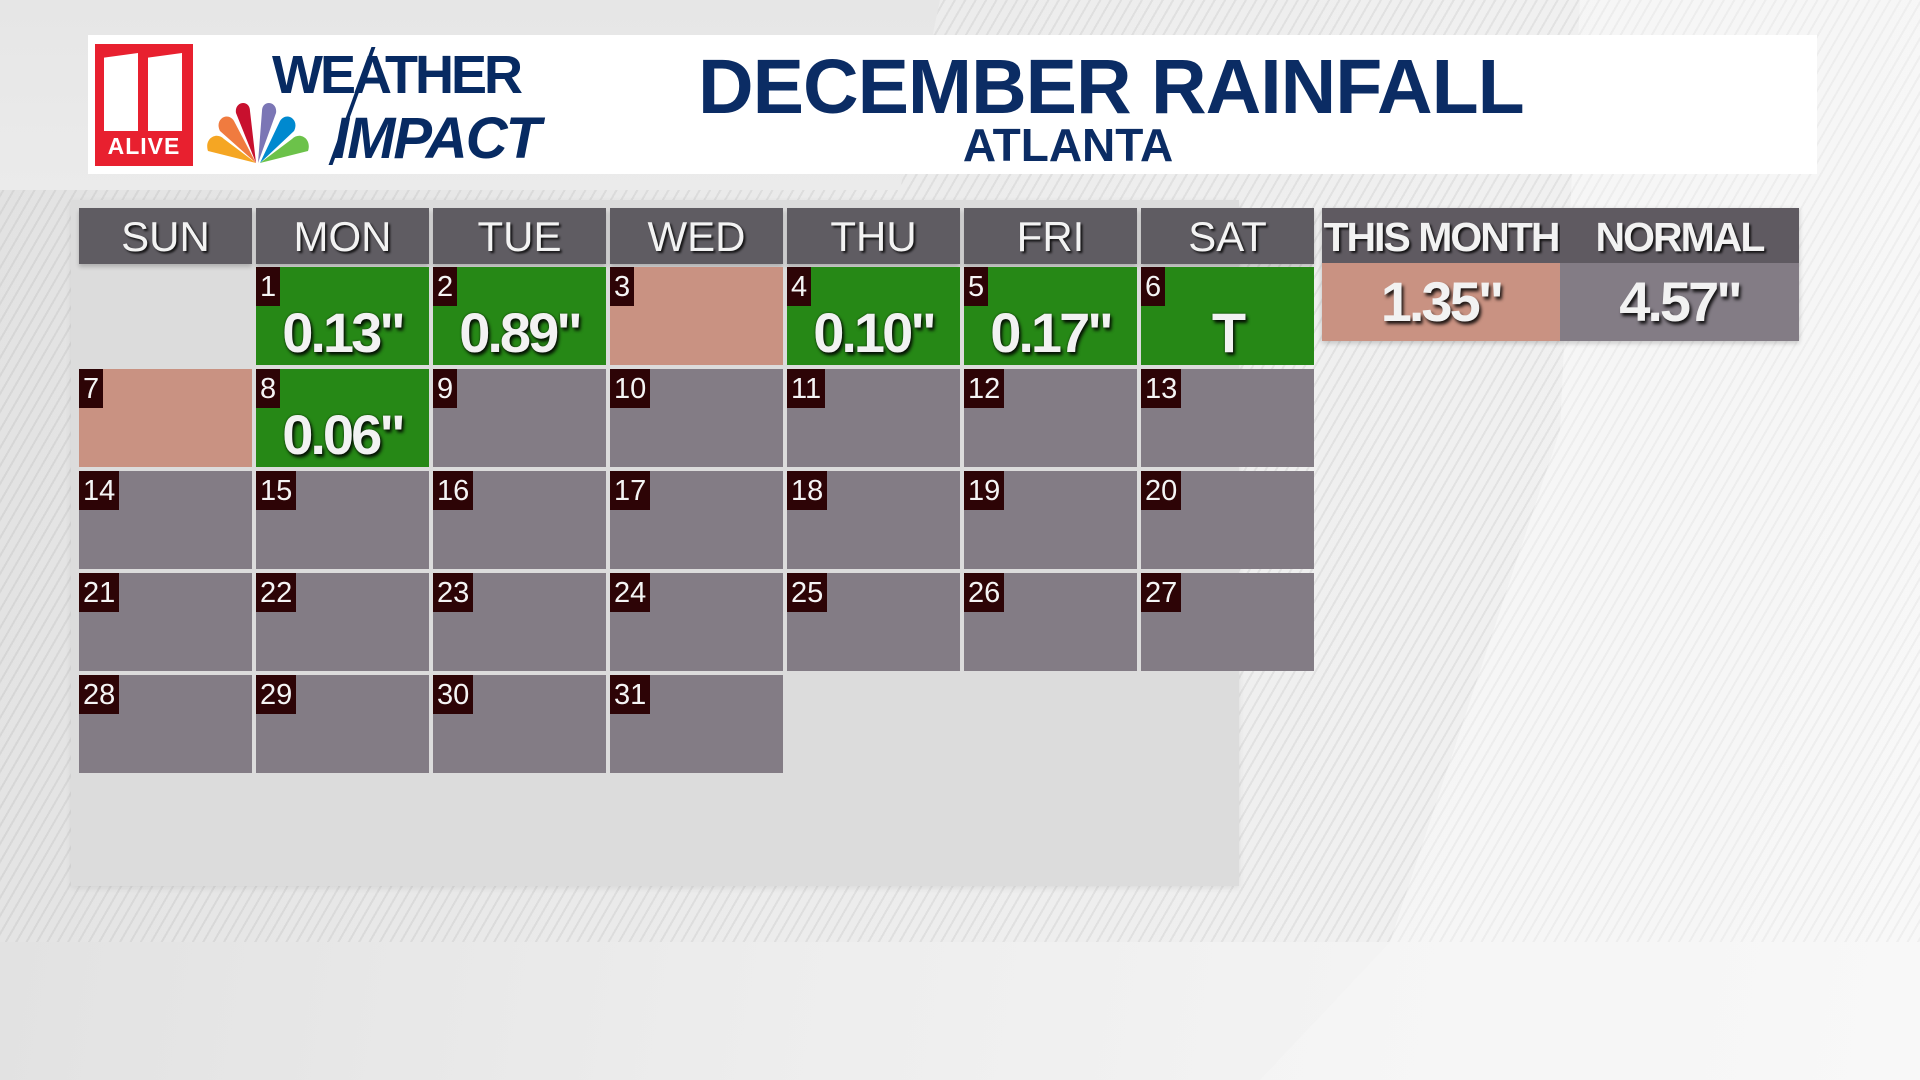 Image resolution: width=1920 pixels, height=1080 pixels. Describe the element at coordinates (630, 388) in the screenshot. I see `date-badge: 10` at that location.